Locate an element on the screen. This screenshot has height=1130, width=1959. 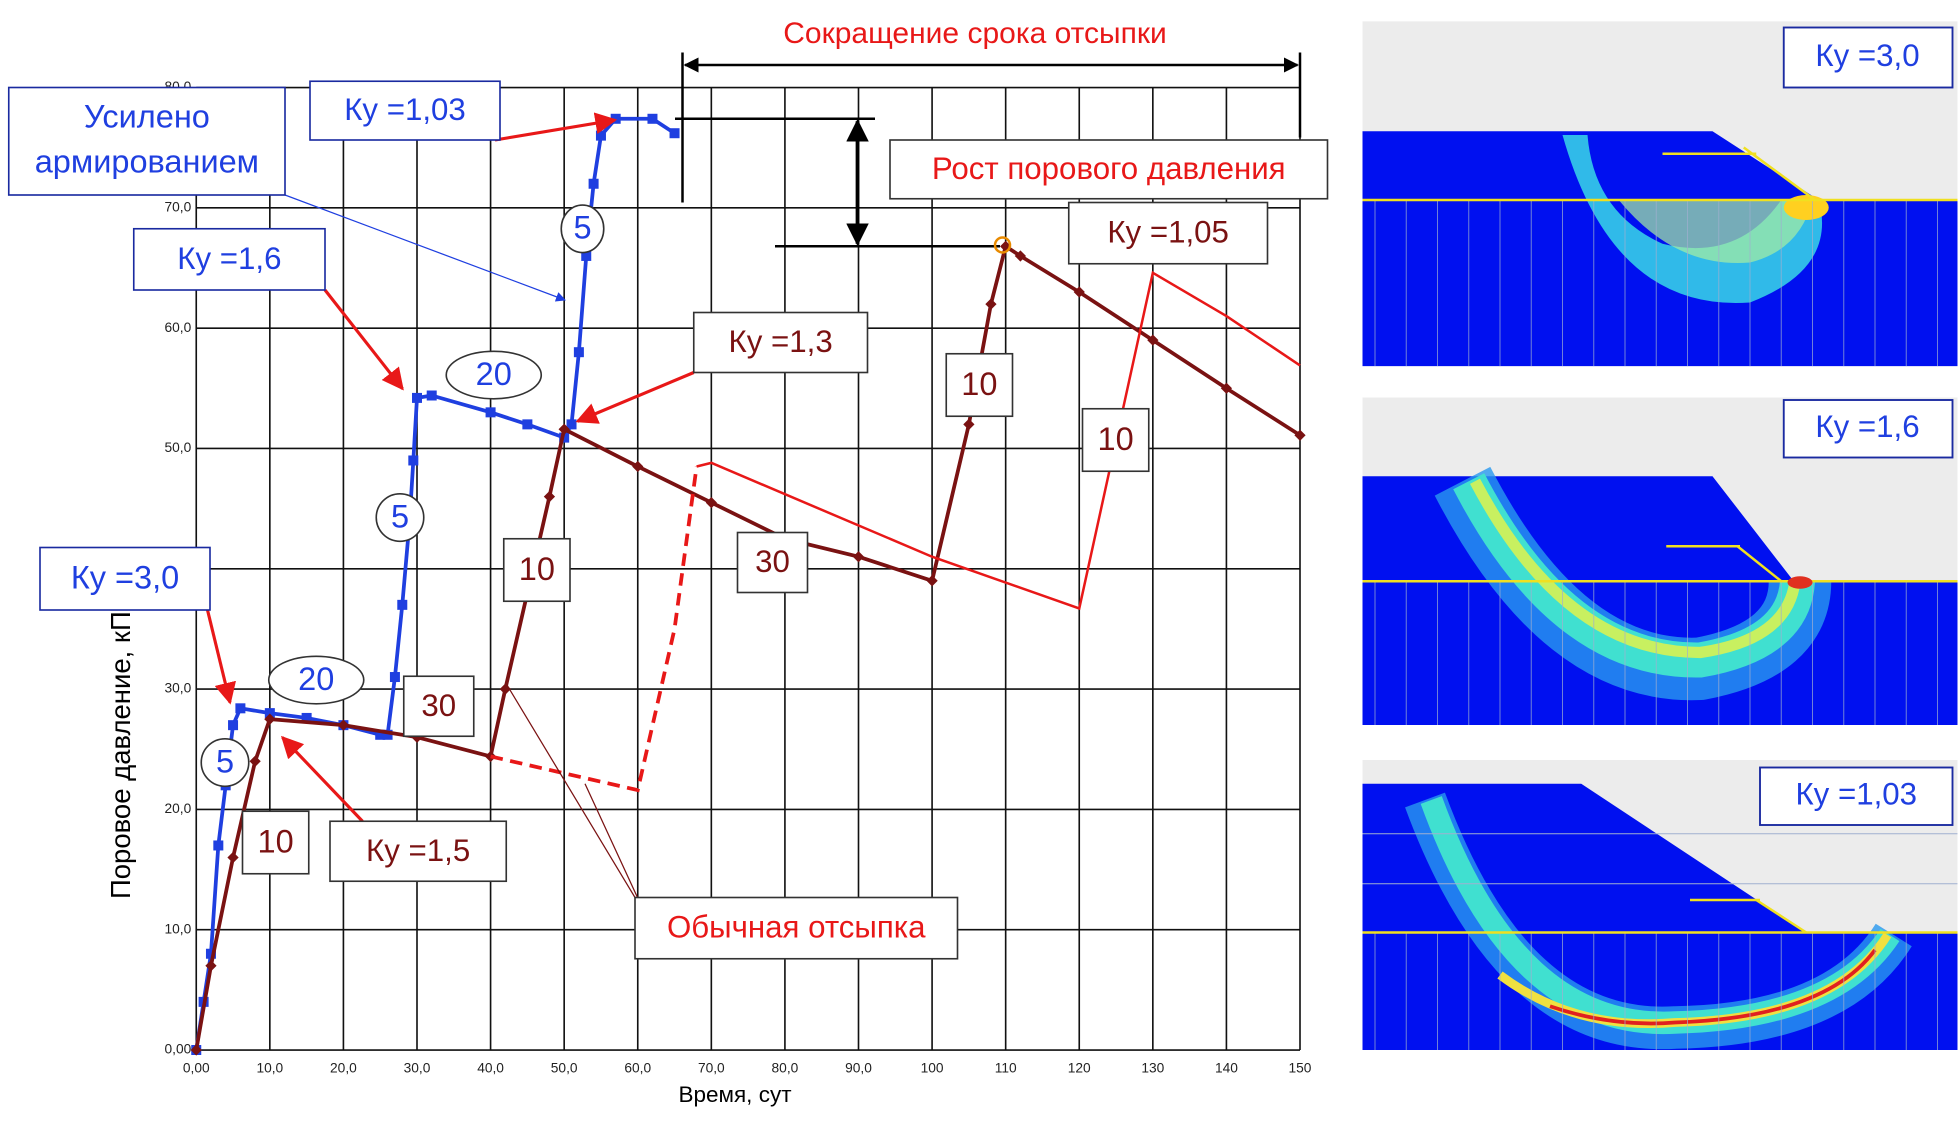
y-axis-label: Поровое давление, кПа is located at coordinates (120, 747).